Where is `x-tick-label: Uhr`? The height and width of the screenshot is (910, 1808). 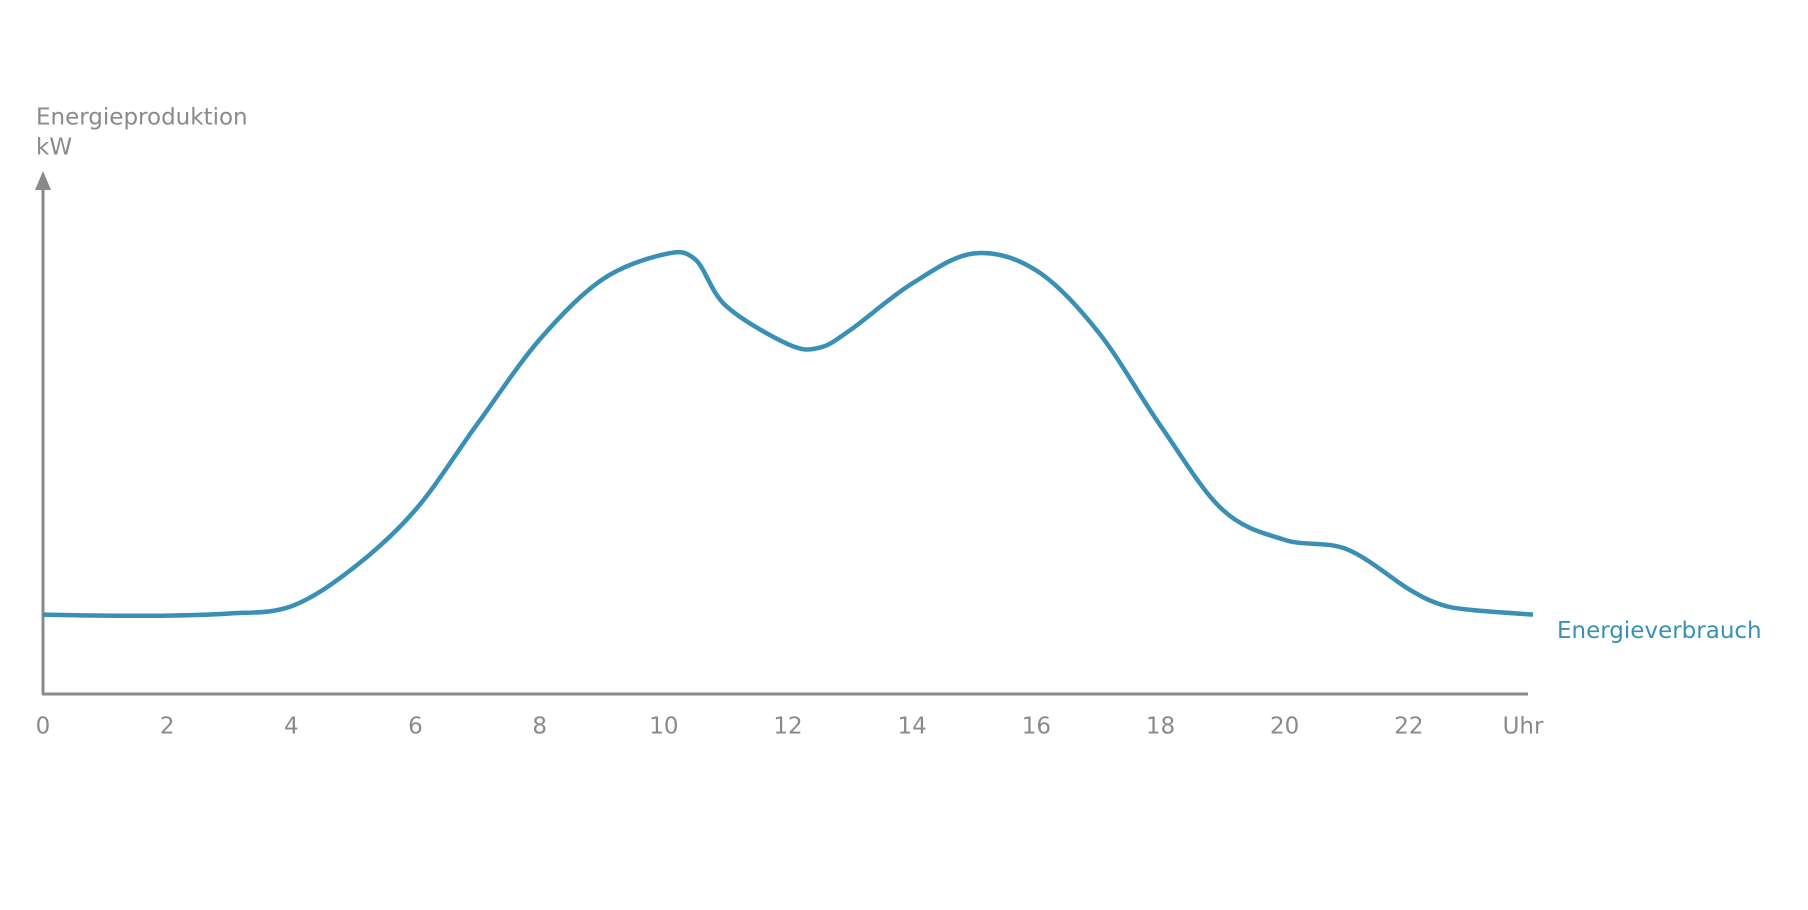
x-tick-label: Uhr is located at coordinates (1523, 727).